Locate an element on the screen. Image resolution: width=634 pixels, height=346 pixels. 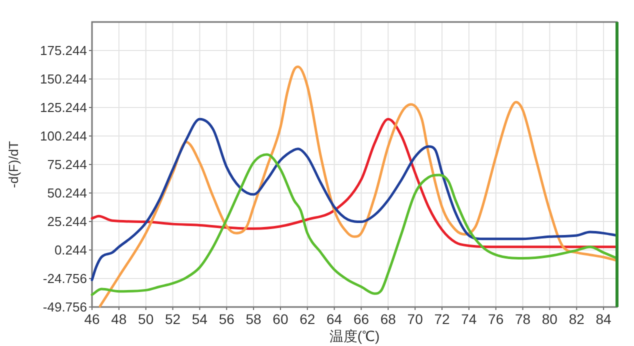
x-tick-label: 50 is located at coordinates (146, 319).